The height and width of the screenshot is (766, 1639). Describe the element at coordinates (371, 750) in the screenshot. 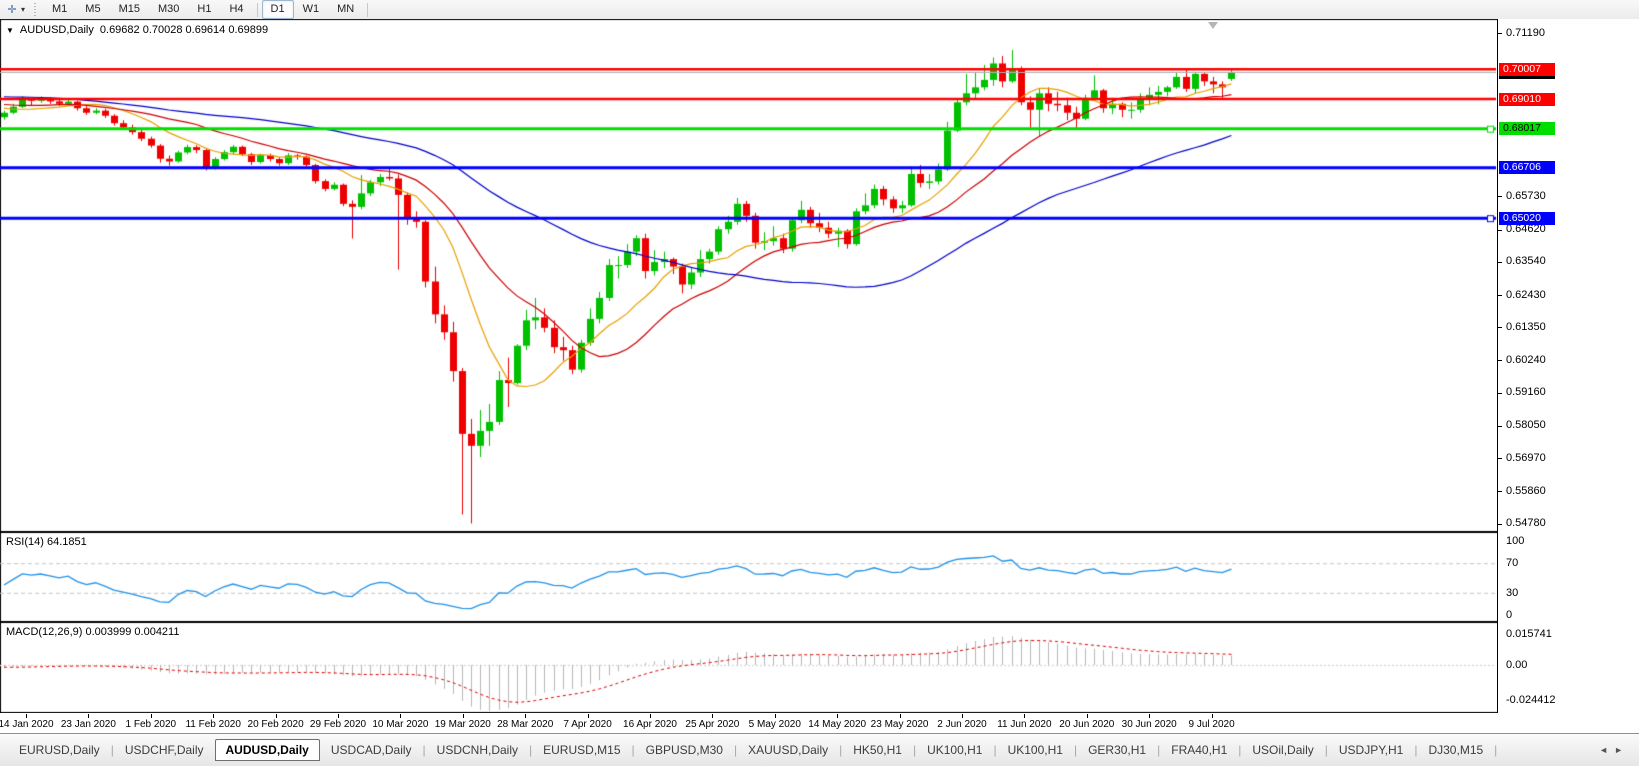

I see `tab-usdcad-daily: USDCAD,Daily` at that location.